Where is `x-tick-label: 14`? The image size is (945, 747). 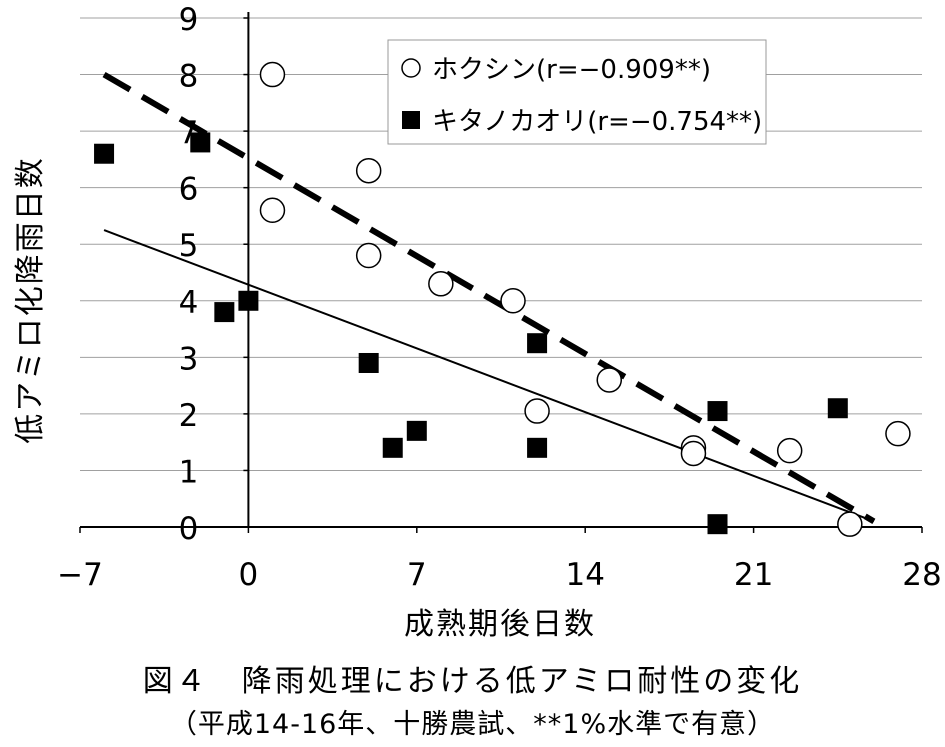 x-tick-label: 14 is located at coordinates (584, 575).